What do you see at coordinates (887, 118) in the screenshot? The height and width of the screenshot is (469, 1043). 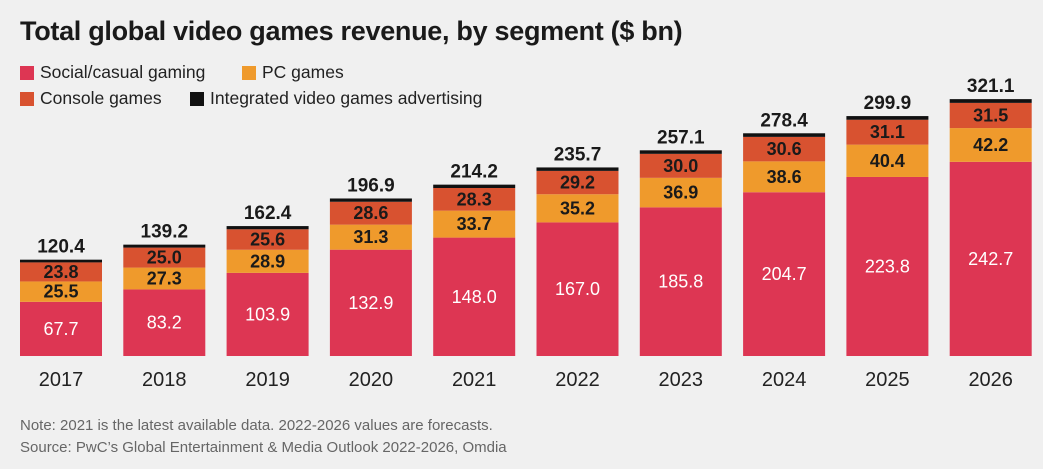 I see `bar-advertising-2025` at bounding box center [887, 118].